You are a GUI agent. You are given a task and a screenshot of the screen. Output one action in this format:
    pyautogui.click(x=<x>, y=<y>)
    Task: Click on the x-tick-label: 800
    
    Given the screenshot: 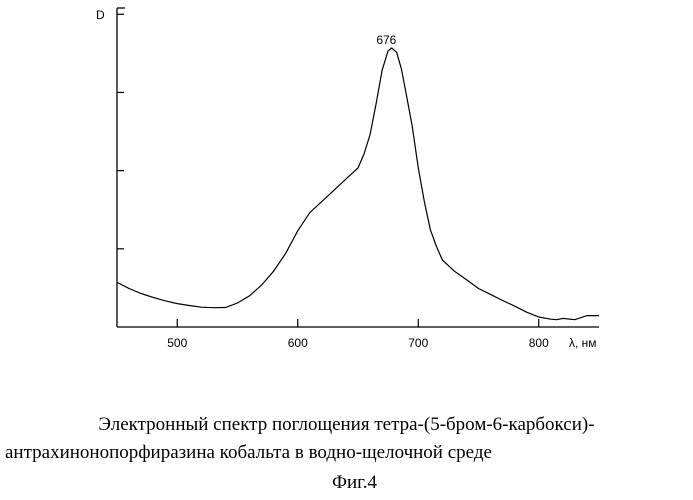 What is the action you would take?
    pyautogui.click(x=539, y=343)
    